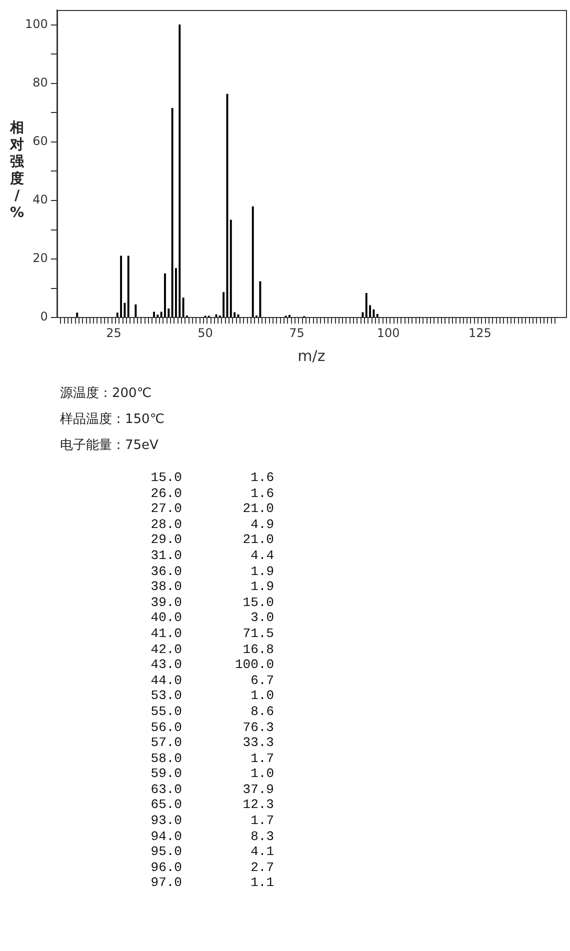 The image size is (570, 951). I want to click on text: 源温度：200℃, so click(106, 394).